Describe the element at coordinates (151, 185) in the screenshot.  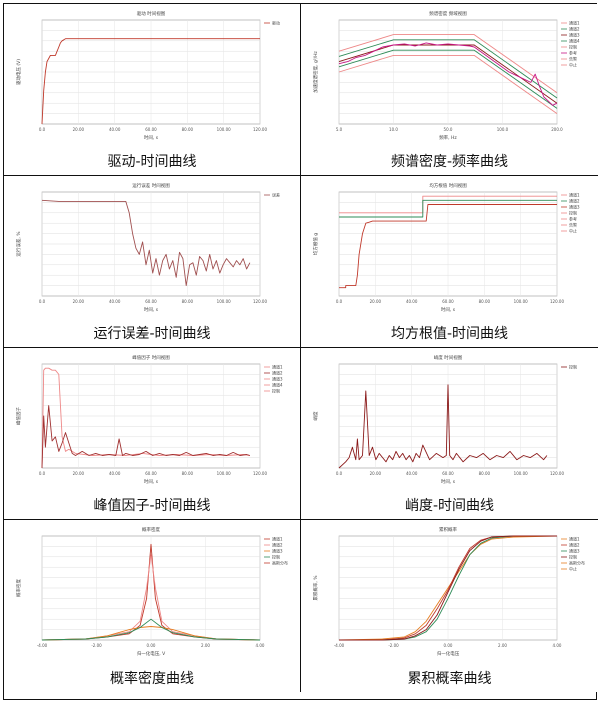
I see `chart-title: 运行误差 时间视图` at that location.